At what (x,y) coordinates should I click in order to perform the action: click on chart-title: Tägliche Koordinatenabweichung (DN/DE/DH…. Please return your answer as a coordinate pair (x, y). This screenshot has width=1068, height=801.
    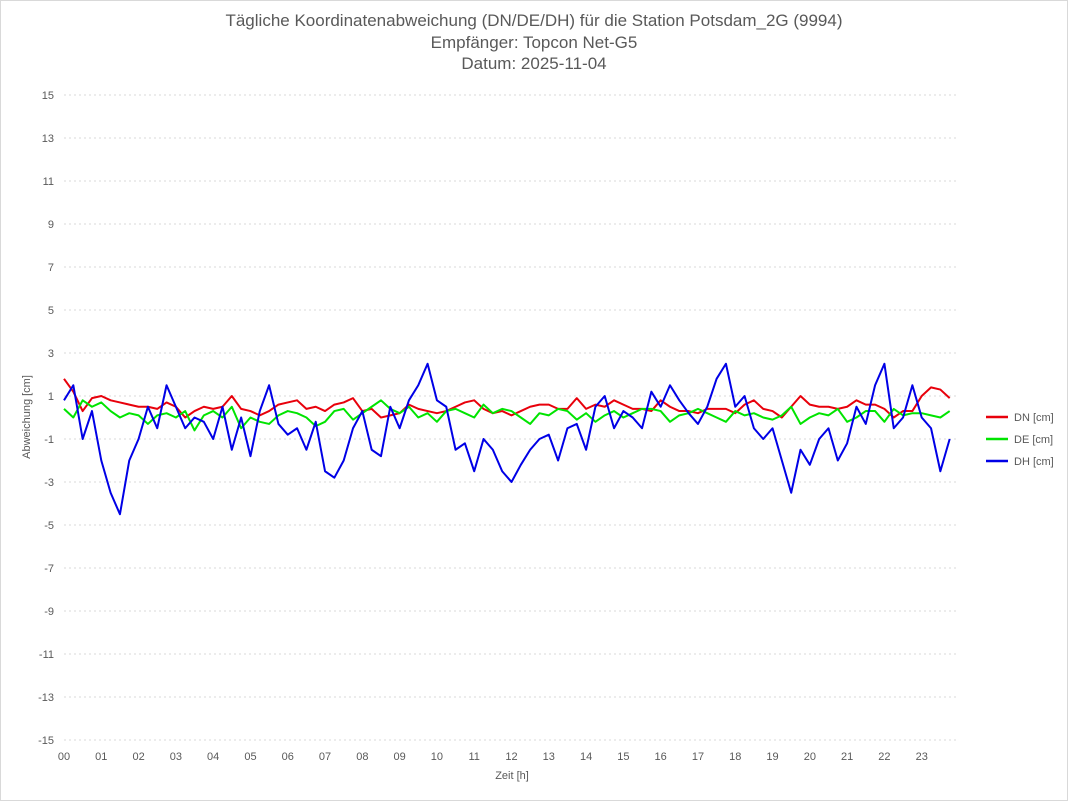
    Looking at the image, I should click on (534, 20).